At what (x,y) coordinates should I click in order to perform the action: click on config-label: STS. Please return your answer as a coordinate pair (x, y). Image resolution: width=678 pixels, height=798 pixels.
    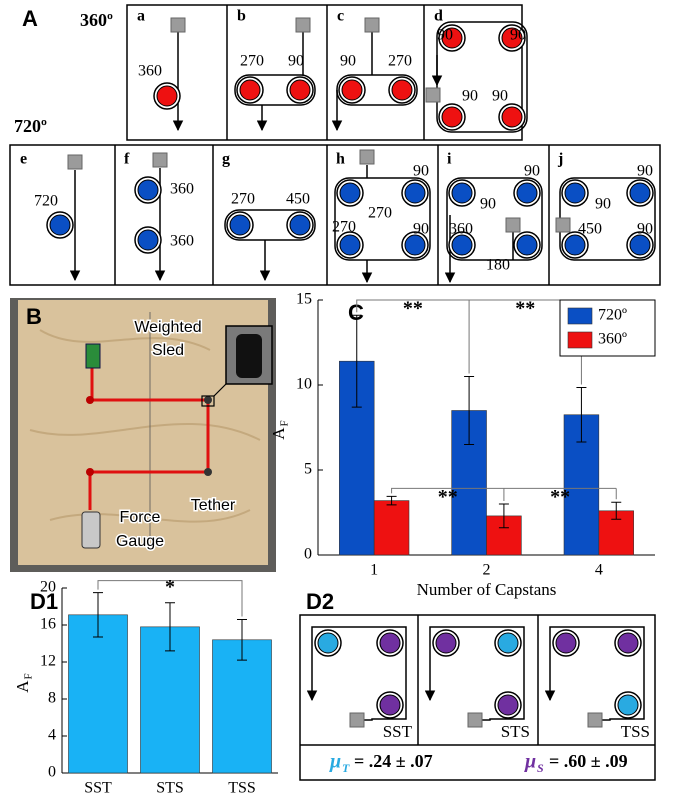
    Looking at the image, I should click on (515, 731).